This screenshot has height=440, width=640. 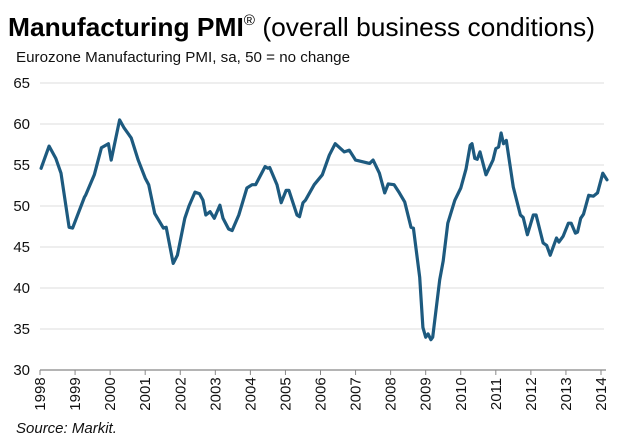 What do you see at coordinates (21, 124) in the screenshot?
I see `y-tick-label: 60` at bounding box center [21, 124].